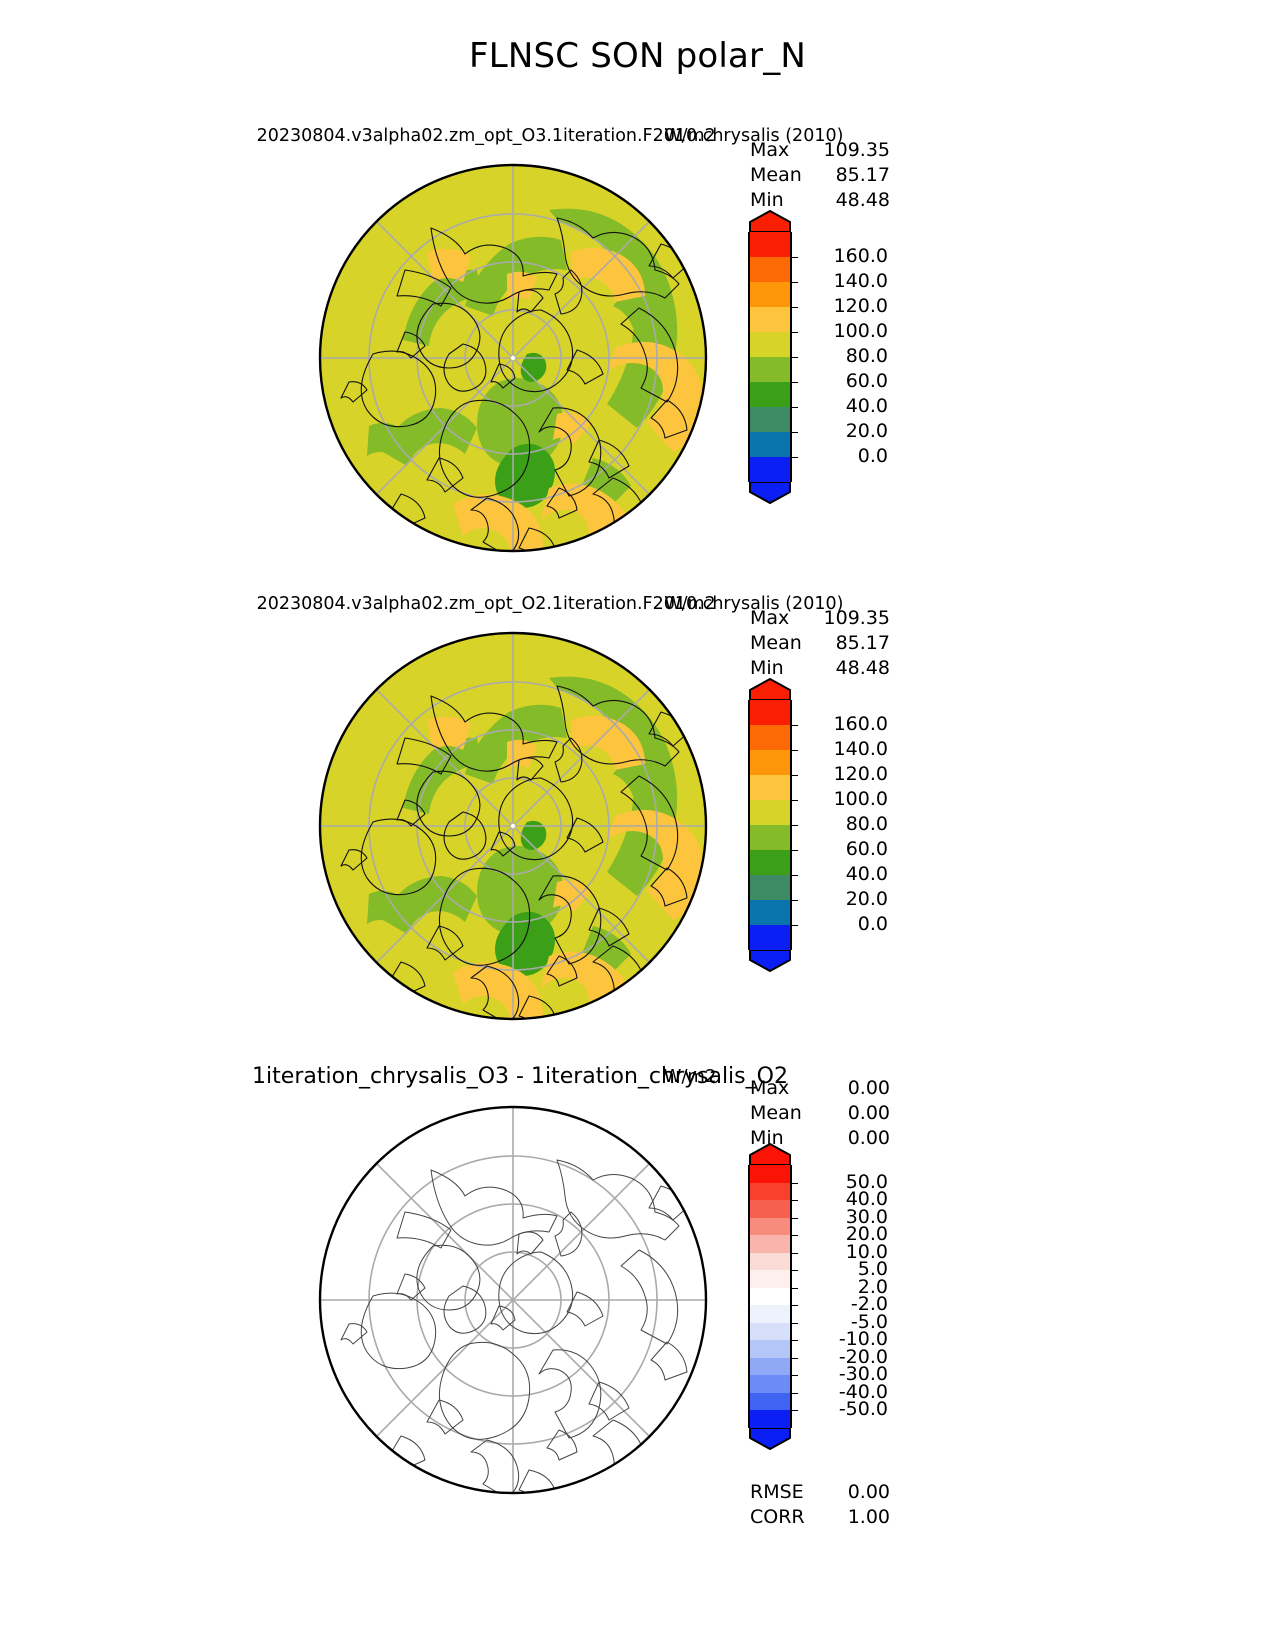 This screenshot has height=1650, width=1275. Describe the element at coordinates (868, 1491) in the screenshot. I see `stats-value-rmse: 0.00` at that location.